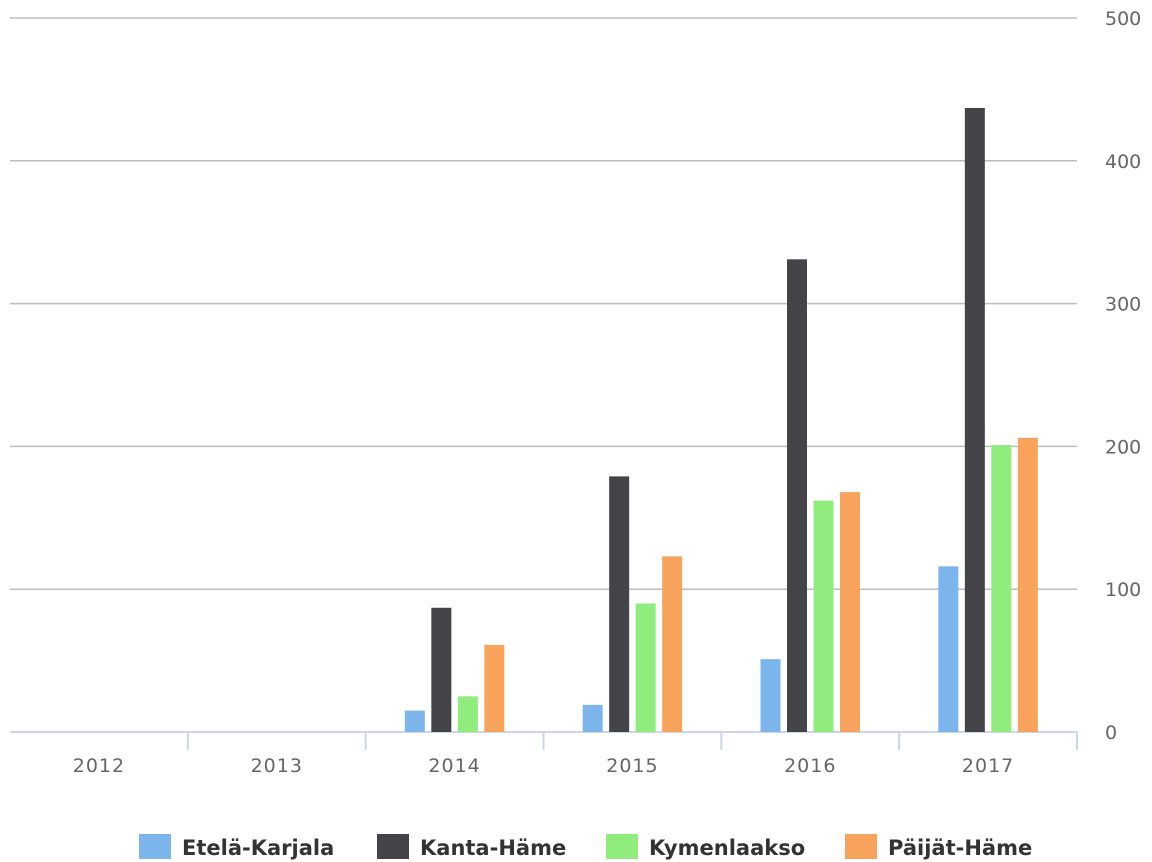  Describe the element at coordinates (543, 766) in the screenshot. I see `x-axis-ticks: 2012 2013 2014 2015 2016 2017` at that location.